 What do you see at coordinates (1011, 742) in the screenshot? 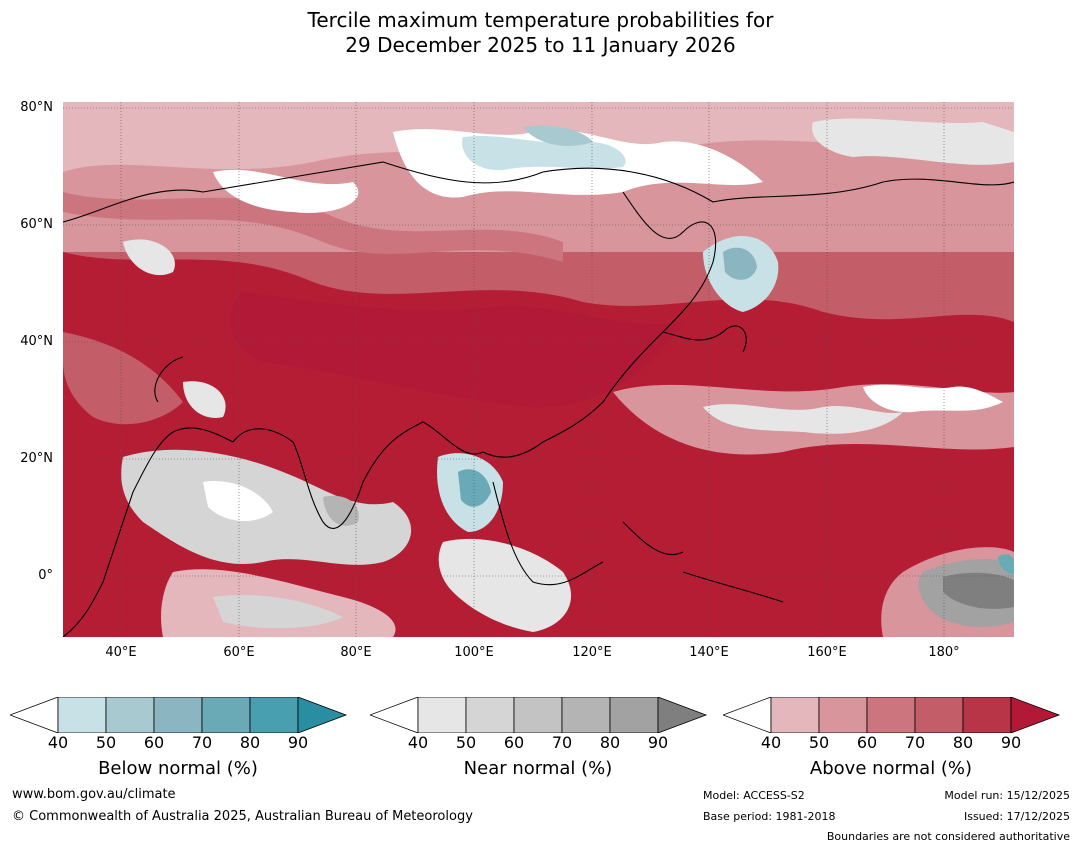
I see `above-tick-90: 90` at bounding box center [1011, 742].